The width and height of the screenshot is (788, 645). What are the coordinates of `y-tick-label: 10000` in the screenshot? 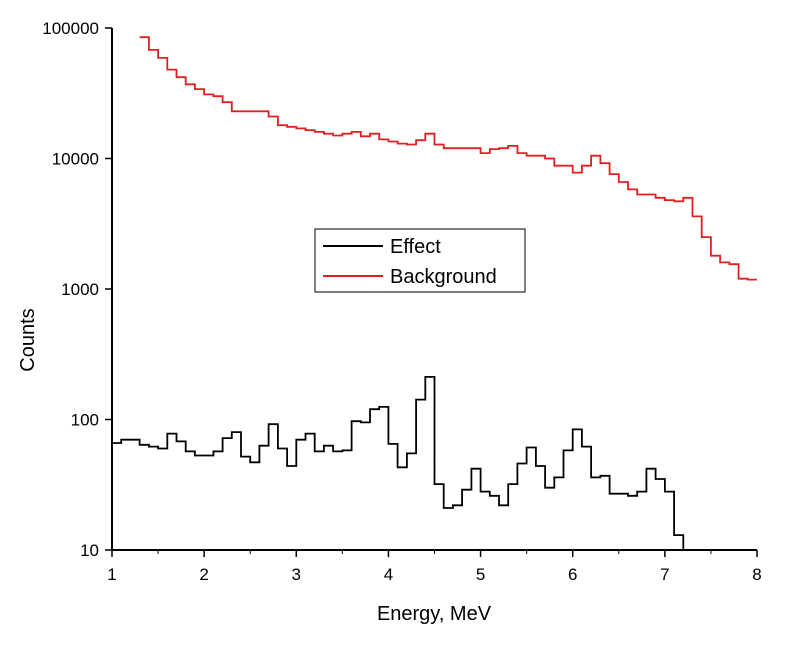 It's located at (75, 159).